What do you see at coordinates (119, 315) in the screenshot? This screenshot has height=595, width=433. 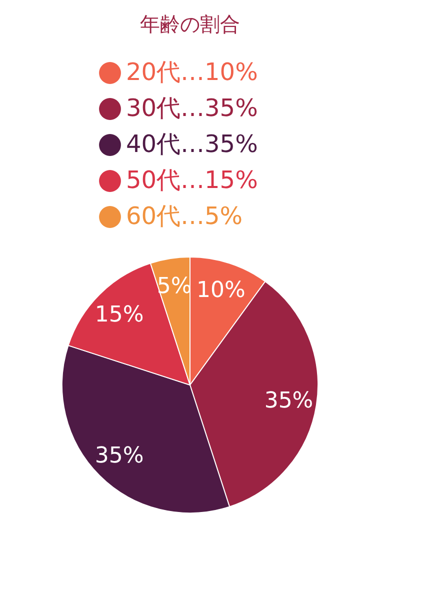 I see `data-label: 15%` at bounding box center [119, 315].